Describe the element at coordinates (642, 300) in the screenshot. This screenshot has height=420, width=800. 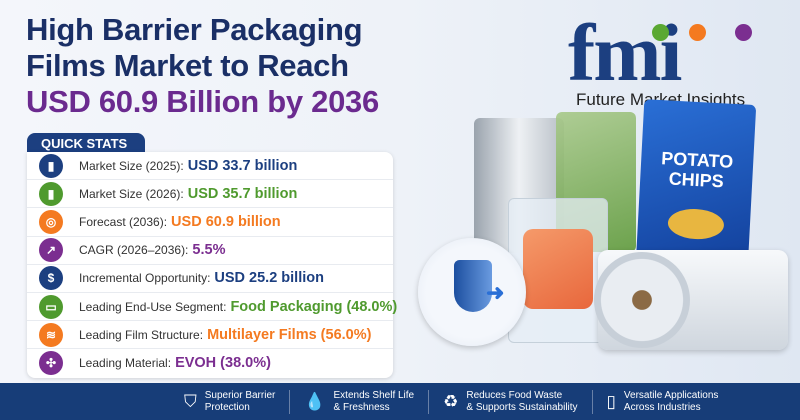
I see `film-roll-core` at that location.